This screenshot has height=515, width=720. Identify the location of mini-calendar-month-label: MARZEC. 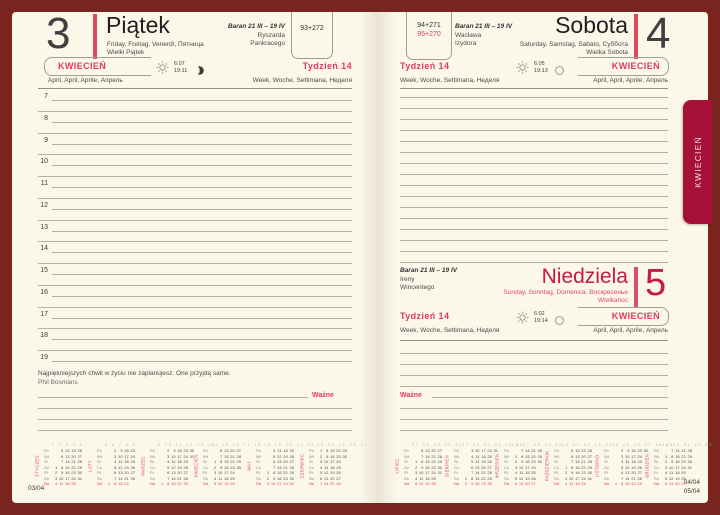
(143, 466).